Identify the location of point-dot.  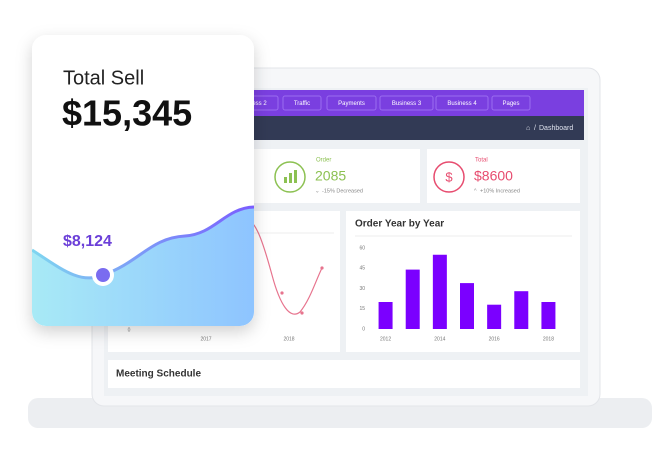
(103, 275).